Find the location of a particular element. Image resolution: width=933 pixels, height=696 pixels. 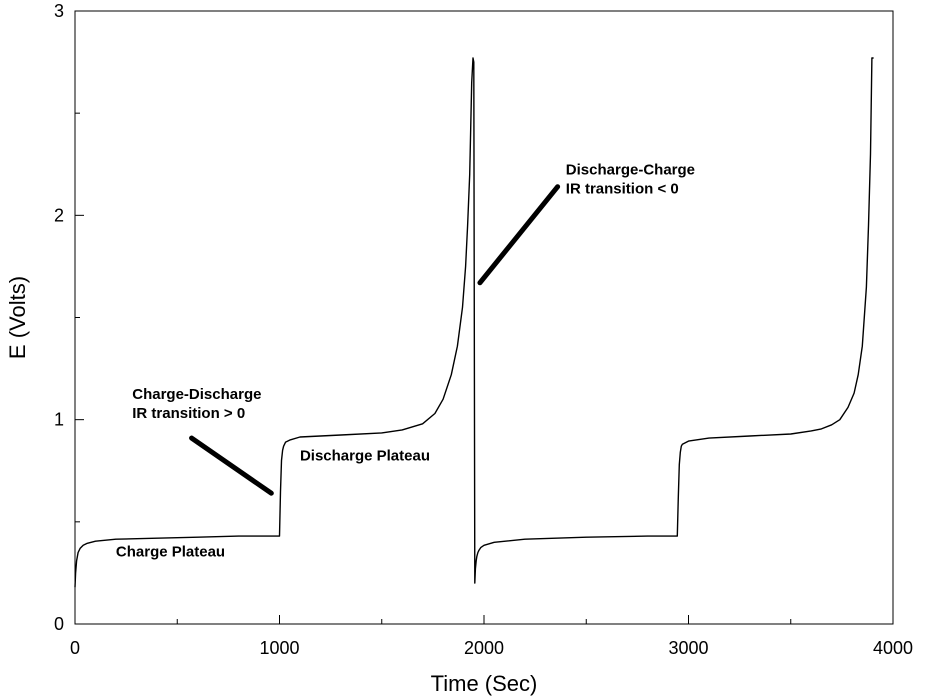

x-tick-label: 4000 is located at coordinates (893, 648).